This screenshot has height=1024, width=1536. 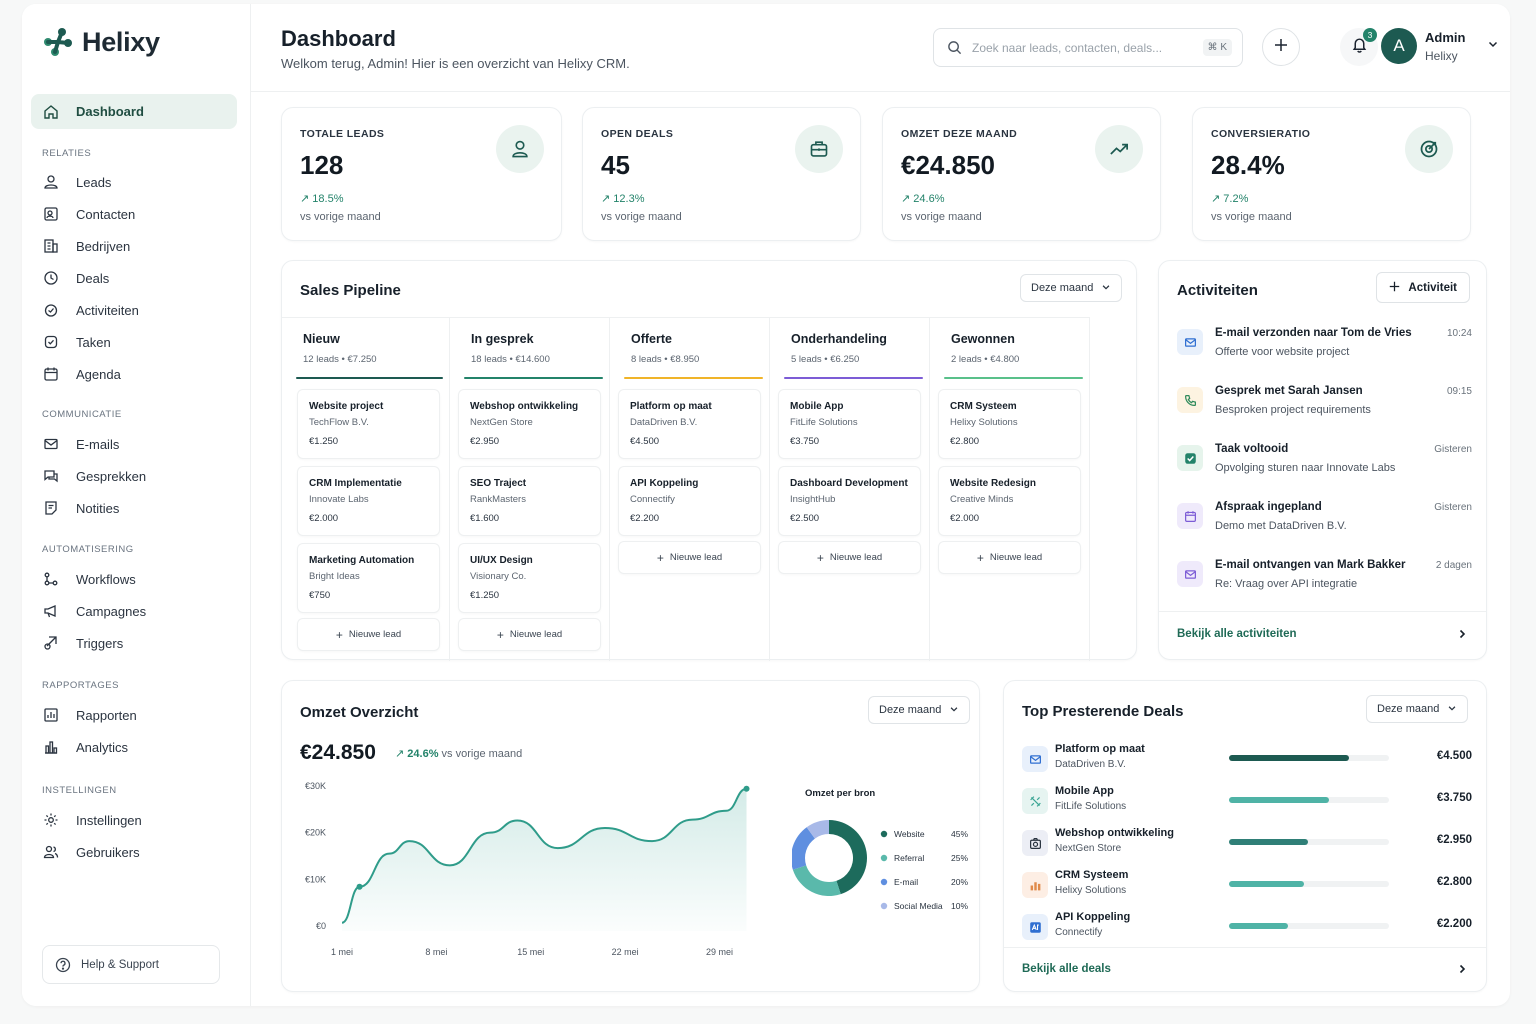 What do you see at coordinates (1247, 929) in the screenshot?
I see `top-deal-row: API Koppeling Connectify €2.200` at bounding box center [1247, 929].